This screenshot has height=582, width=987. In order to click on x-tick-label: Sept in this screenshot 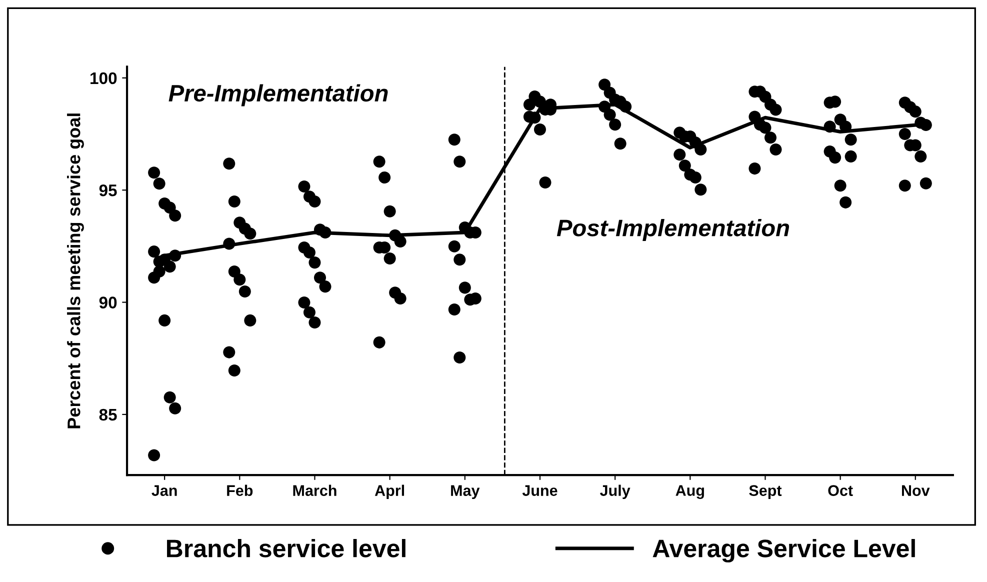, I will do `click(765, 492)`.